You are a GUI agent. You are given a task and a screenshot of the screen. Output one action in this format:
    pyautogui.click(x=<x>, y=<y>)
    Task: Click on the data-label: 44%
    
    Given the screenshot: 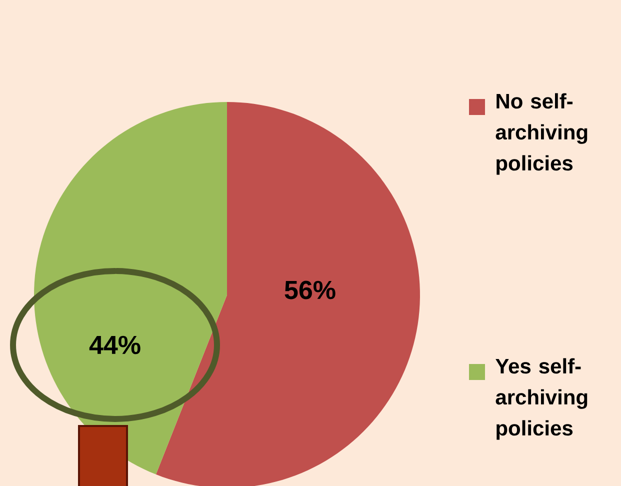 What is the action you would take?
    pyautogui.click(x=114, y=345)
    